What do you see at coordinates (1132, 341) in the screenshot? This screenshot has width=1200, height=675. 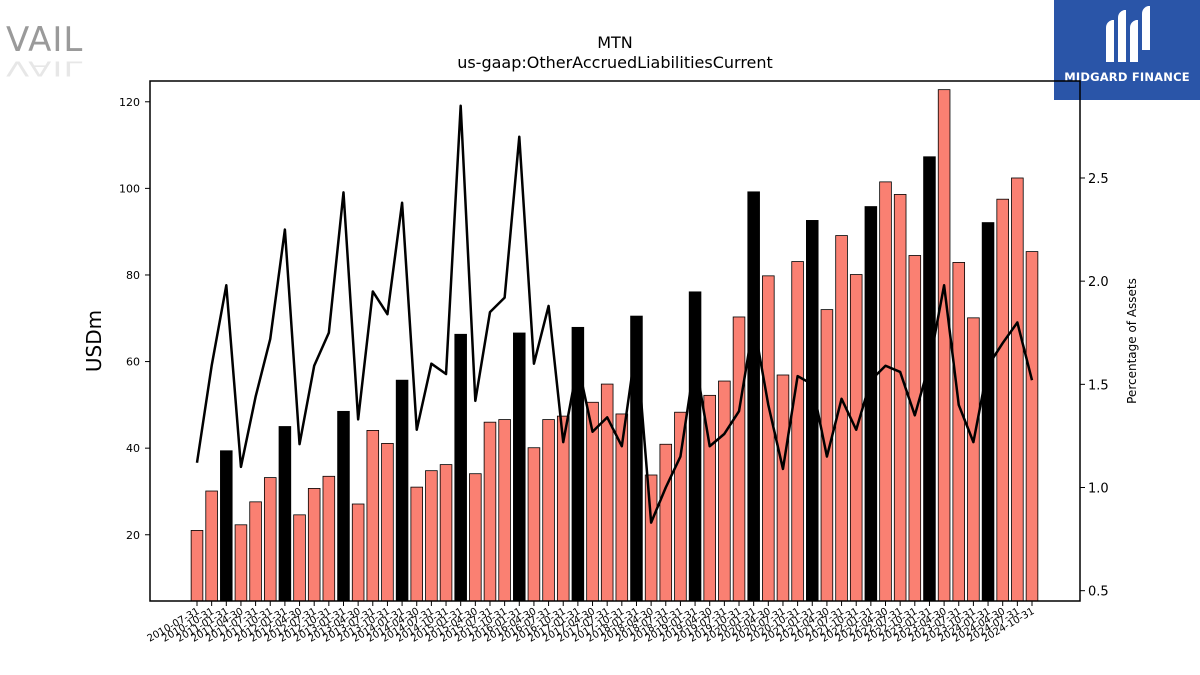 I see `y2-axis-label: Percentage of Assets` at bounding box center [1132, 341].